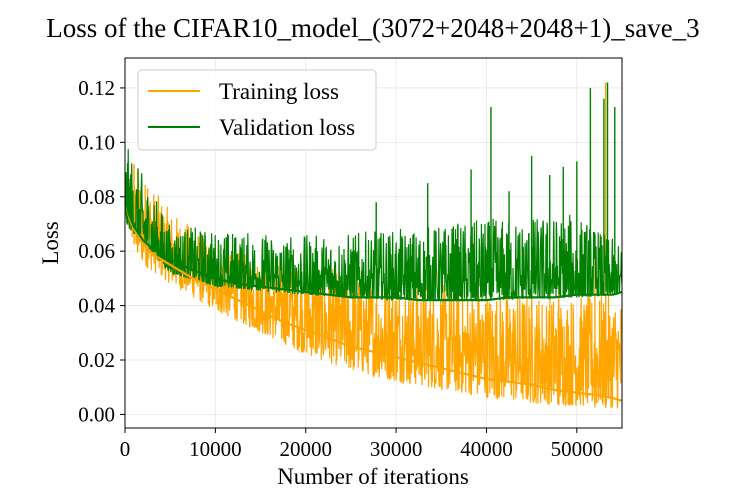 The width and height of the screenshot is (746, 501). I want to click on x-axis-label: Number of iterations, so click(373, 476).